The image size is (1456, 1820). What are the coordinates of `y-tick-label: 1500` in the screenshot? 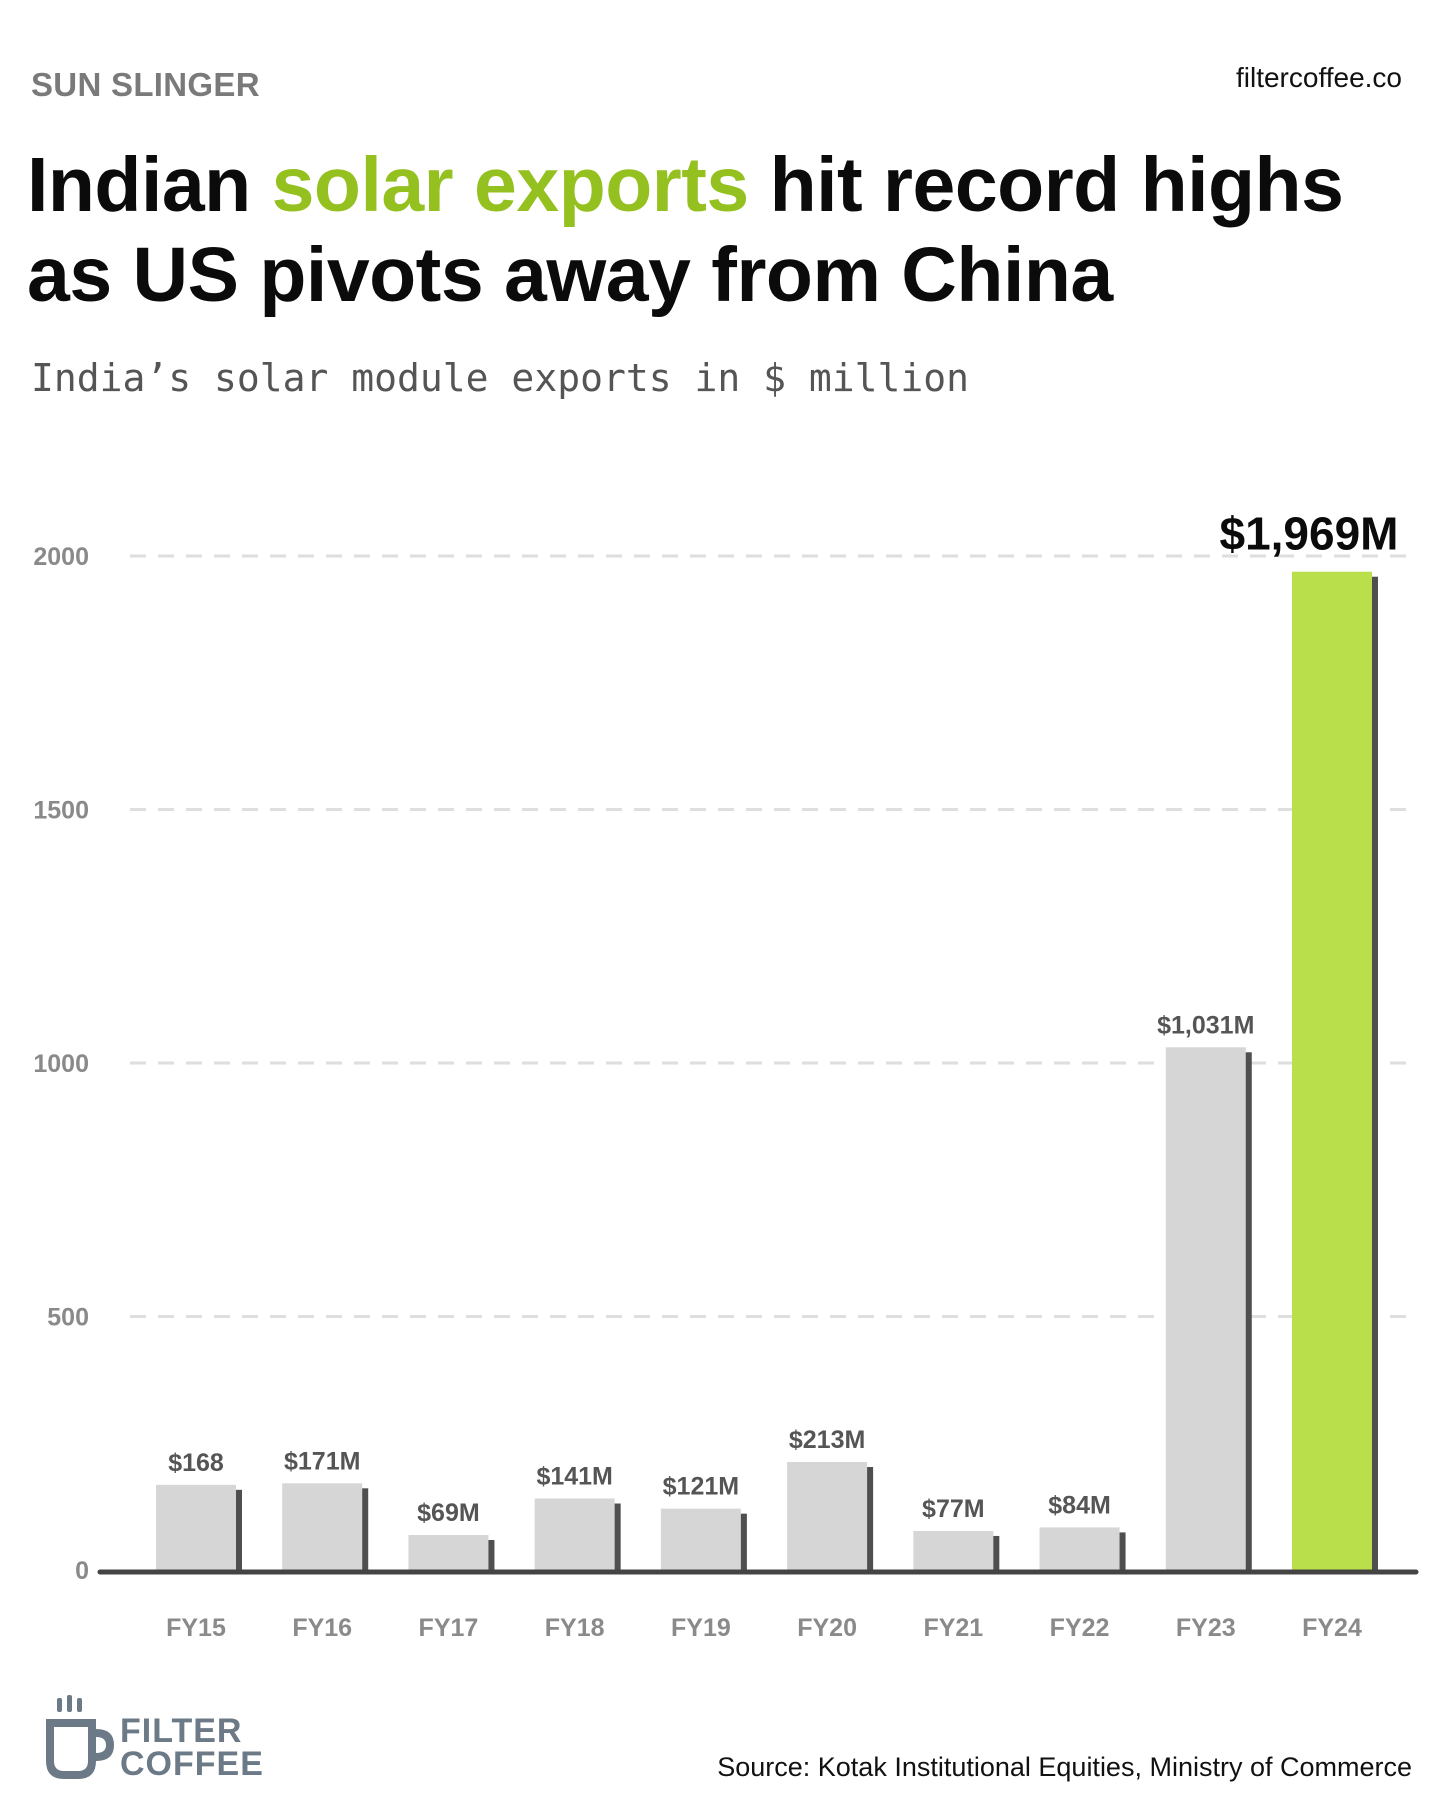 It's located at (61, 811).